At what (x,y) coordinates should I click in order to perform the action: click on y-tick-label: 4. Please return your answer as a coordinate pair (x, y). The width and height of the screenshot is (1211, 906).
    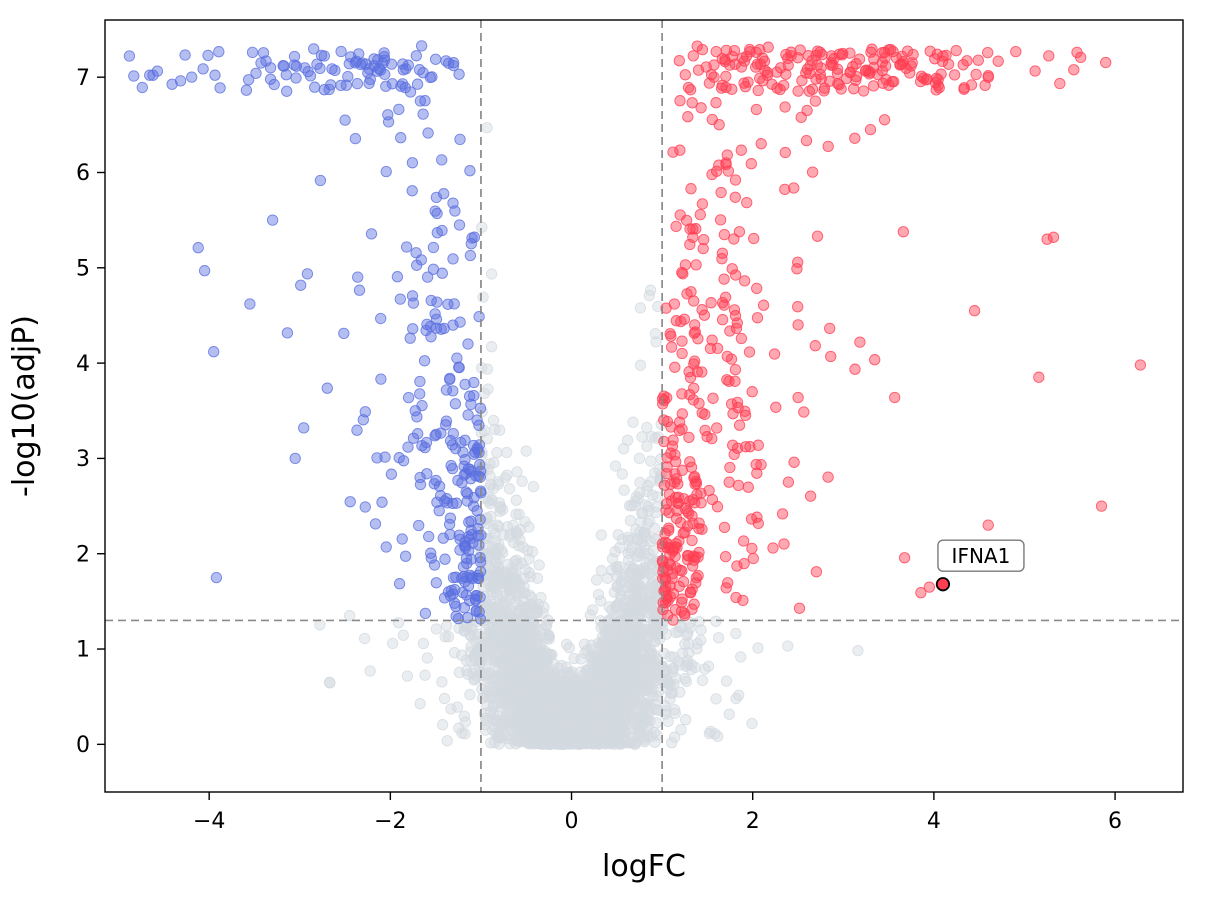
    Looking at the image, I should click on (83, 364).